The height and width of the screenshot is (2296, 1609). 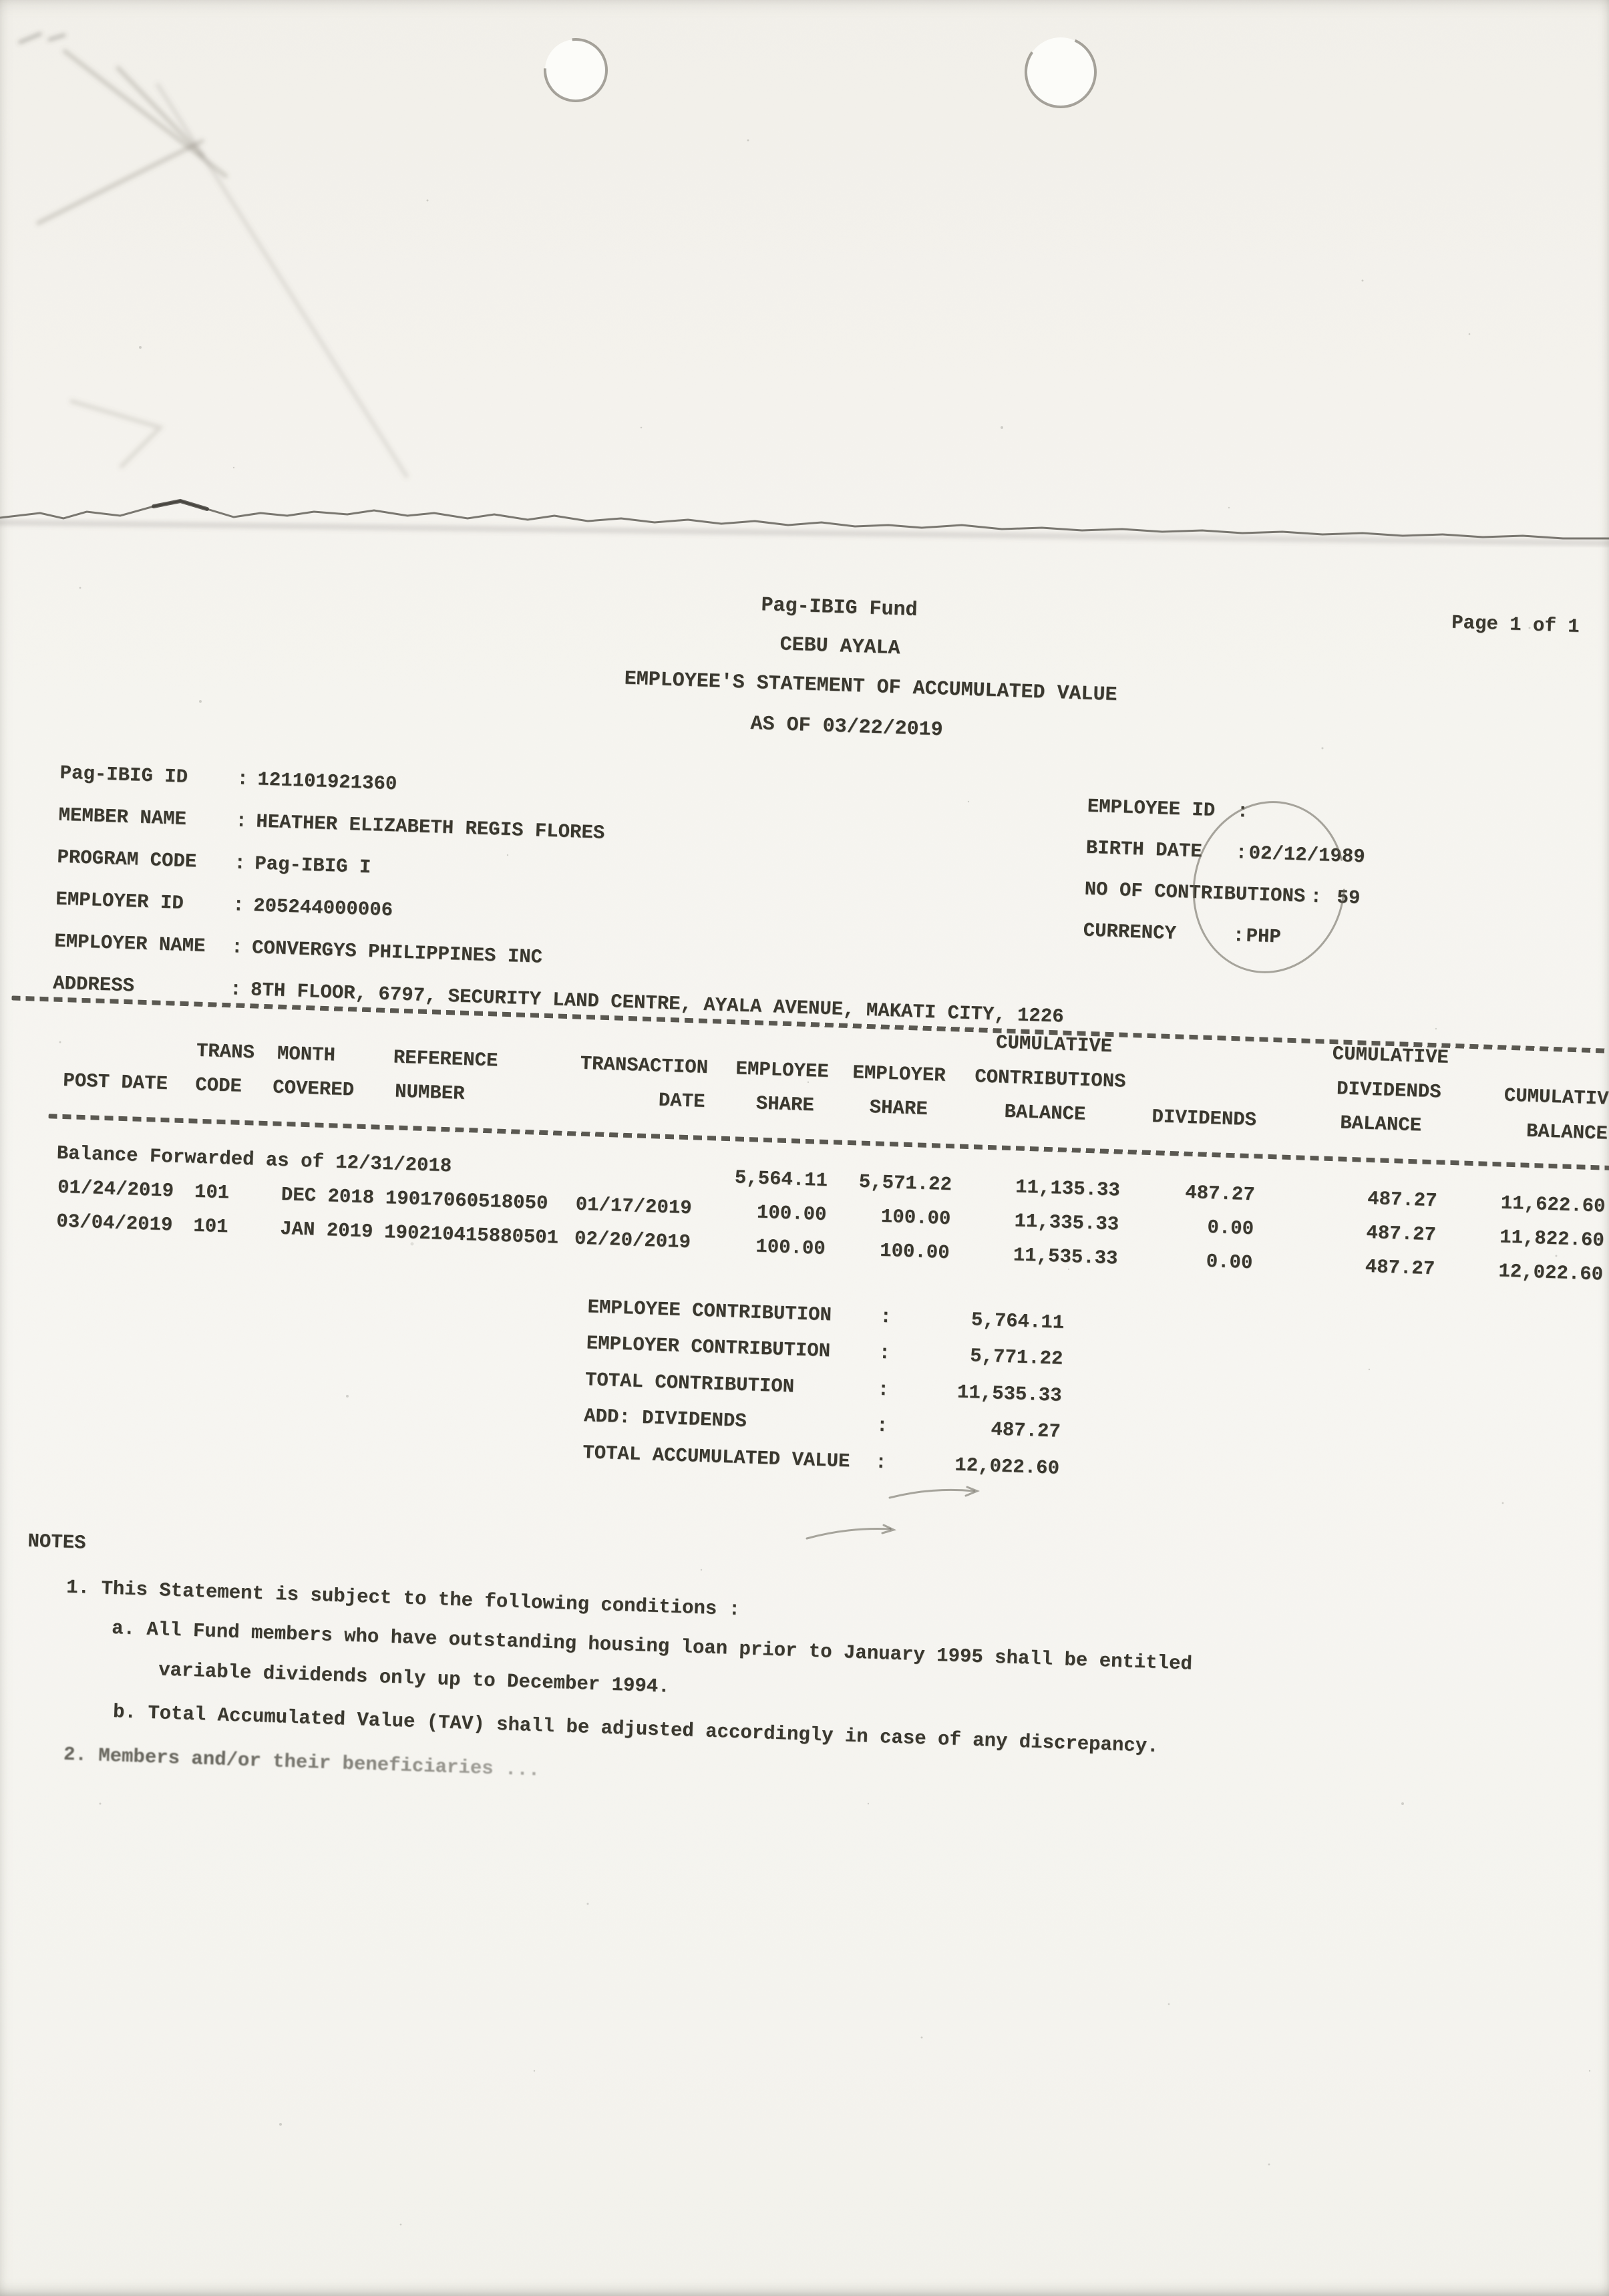 I want to click on add-dividends-value: 487.27, so click(x=1025, y=1430).